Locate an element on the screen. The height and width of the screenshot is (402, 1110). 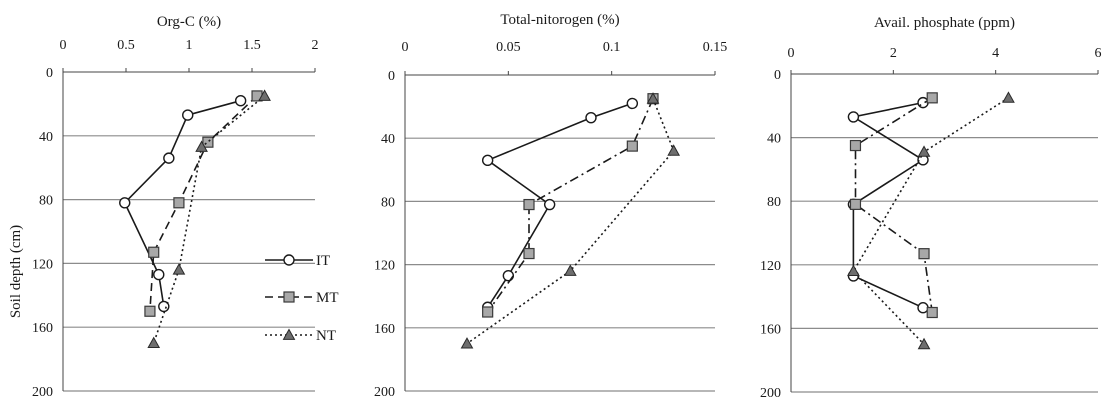
legend: IT MT NT is located at coordinates (302, 298).